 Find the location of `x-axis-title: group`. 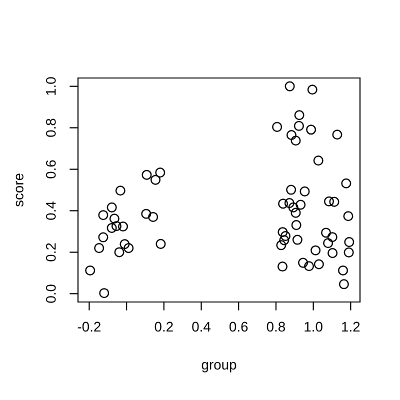

x-axis-title: group is located at coordinates (219, 367).